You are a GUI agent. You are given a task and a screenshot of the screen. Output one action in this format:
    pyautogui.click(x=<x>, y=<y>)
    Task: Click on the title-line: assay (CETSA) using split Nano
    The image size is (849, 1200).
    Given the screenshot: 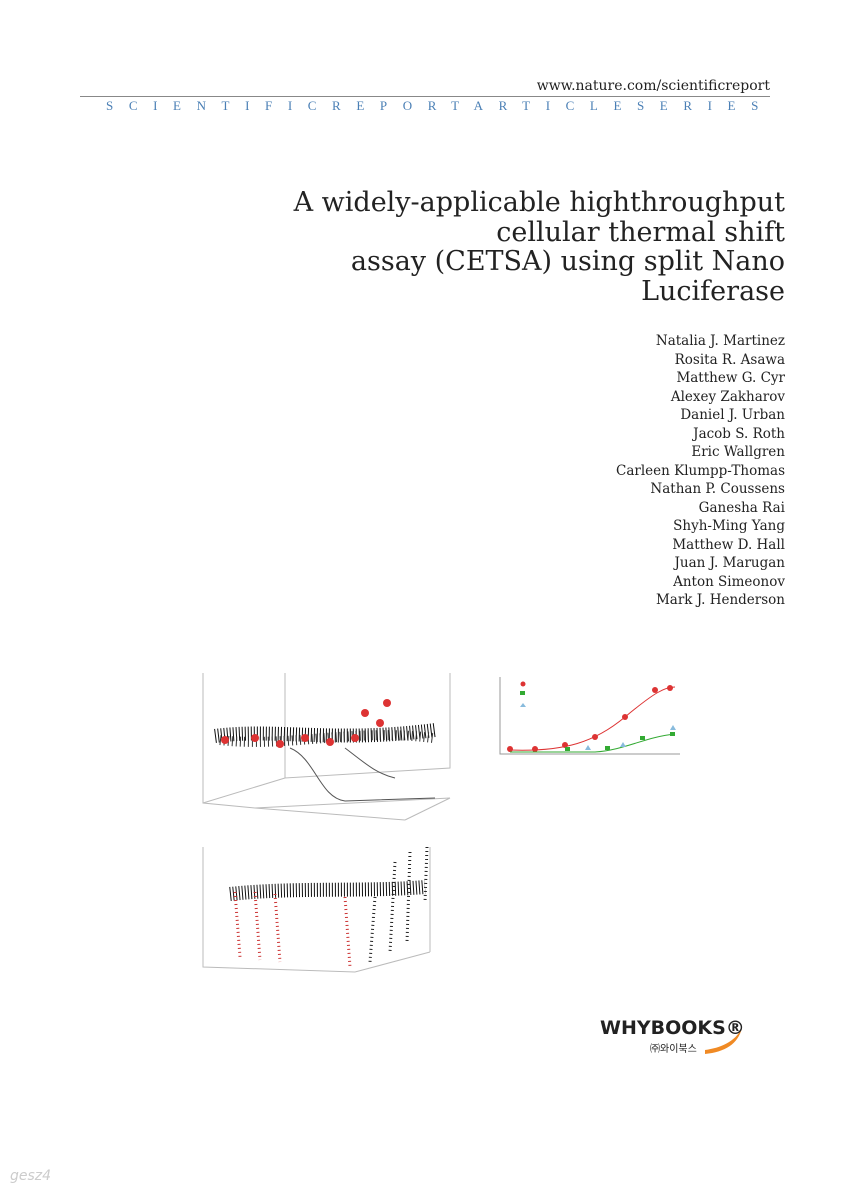 What is the action you would take?
    pyautogui.click(x=567, y=261)
    